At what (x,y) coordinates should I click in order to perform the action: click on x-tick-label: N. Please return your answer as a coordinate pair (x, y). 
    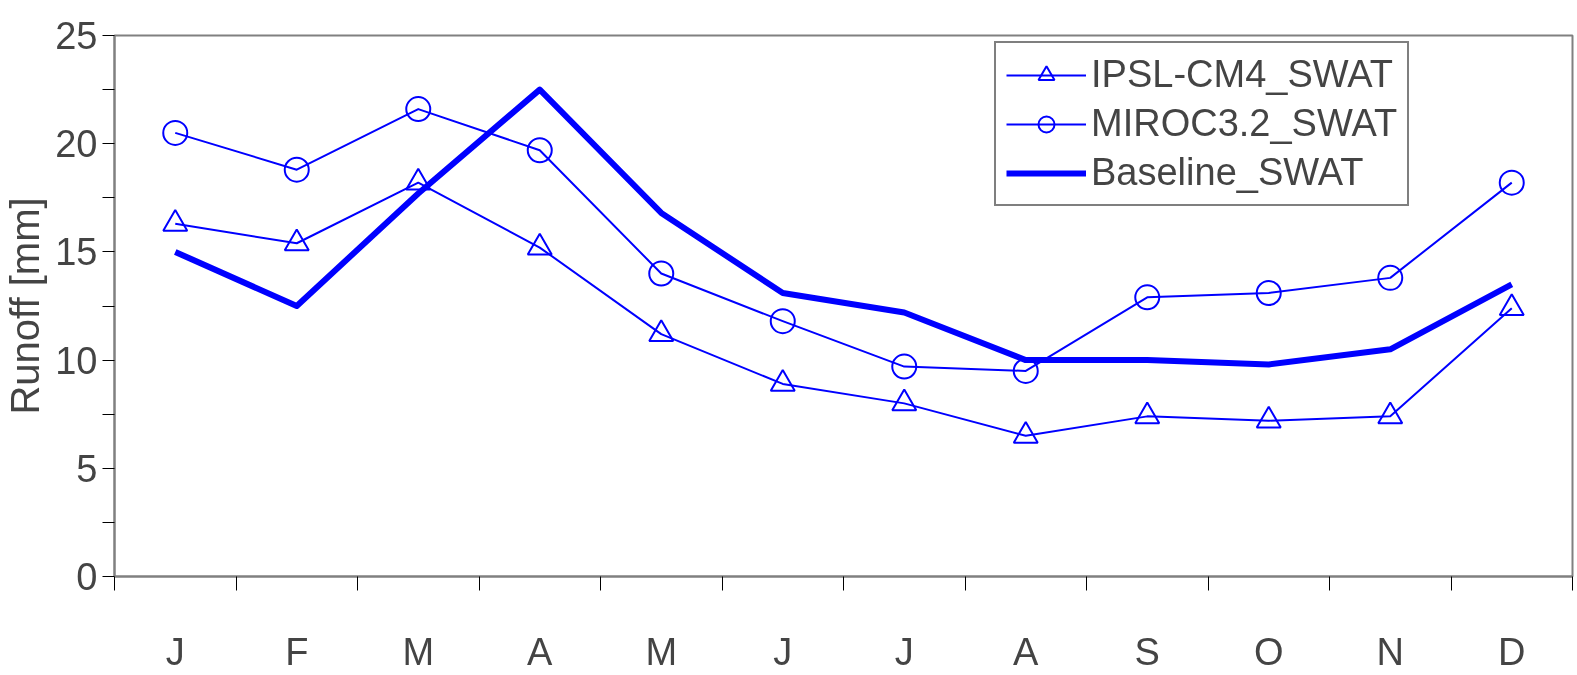
    Looking at the image, I should click on (1390, 651).